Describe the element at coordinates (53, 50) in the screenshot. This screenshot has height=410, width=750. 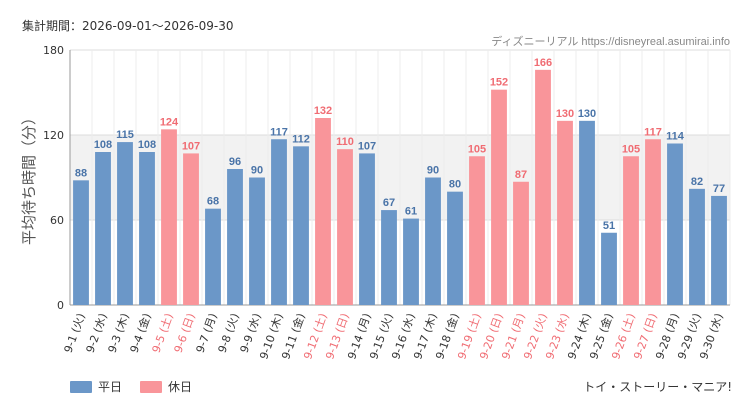
I see `y-tick-label: 180` at that location.